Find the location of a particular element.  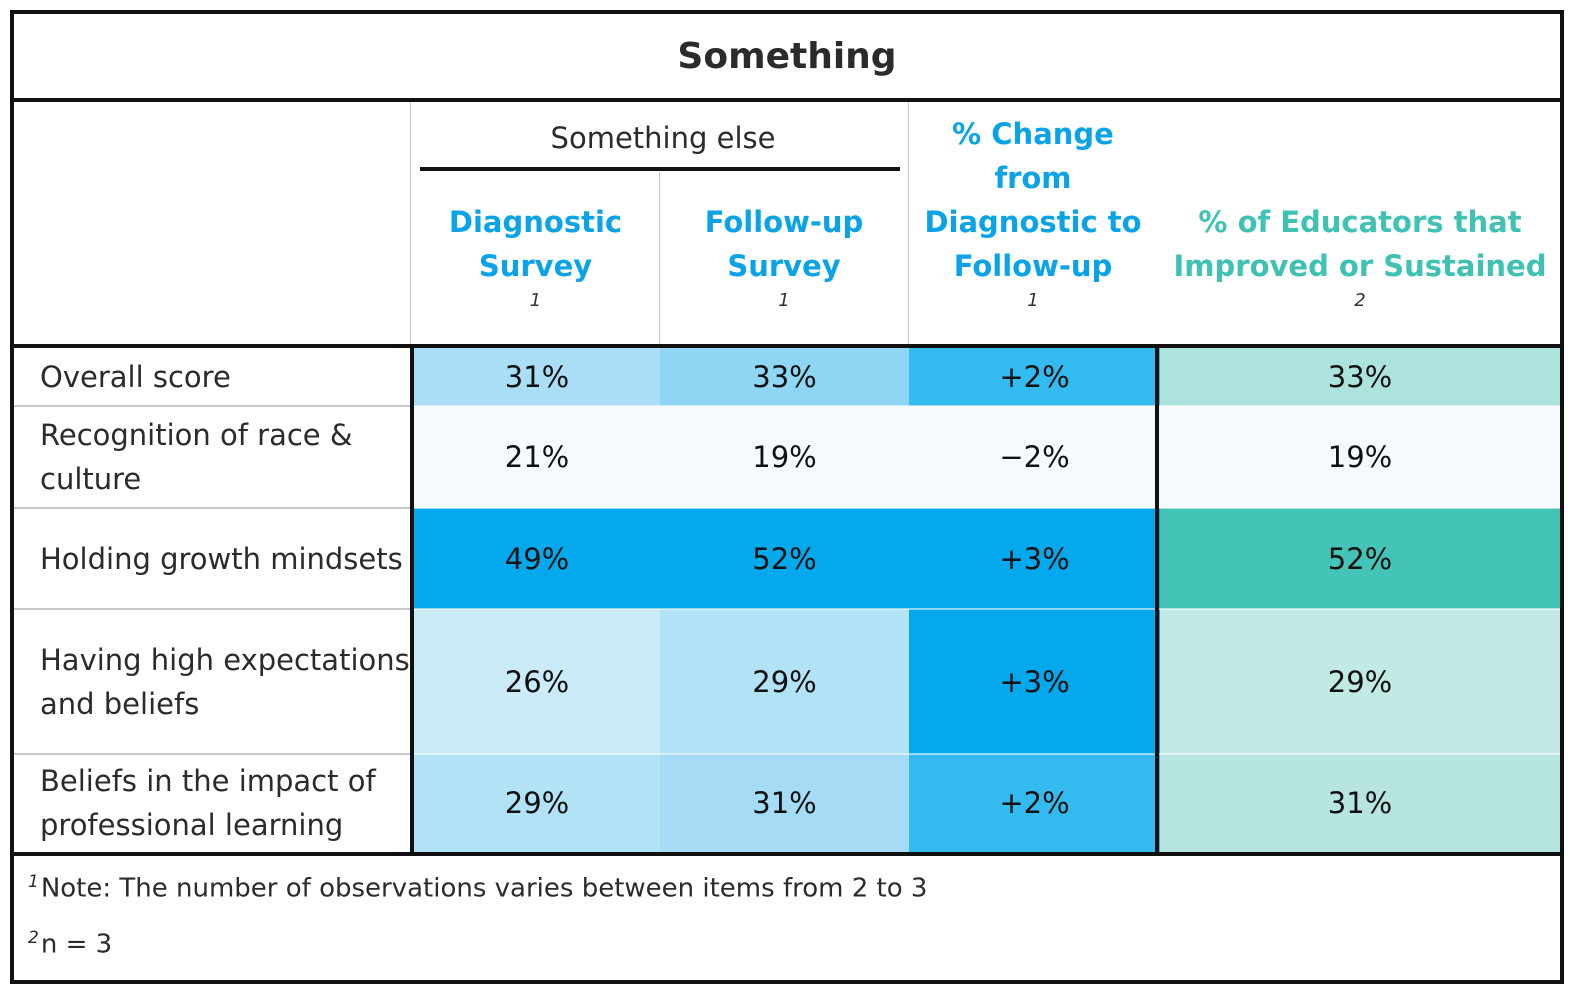

footnote-mark: 1 is located at coordinates (33, 882).